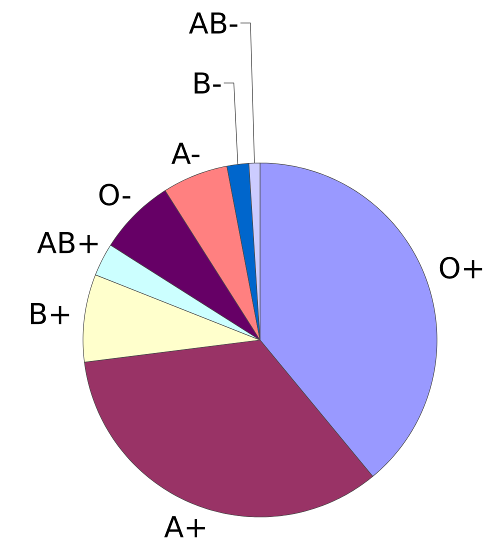  I want to click on slice-label: O-, so click(114, 195).